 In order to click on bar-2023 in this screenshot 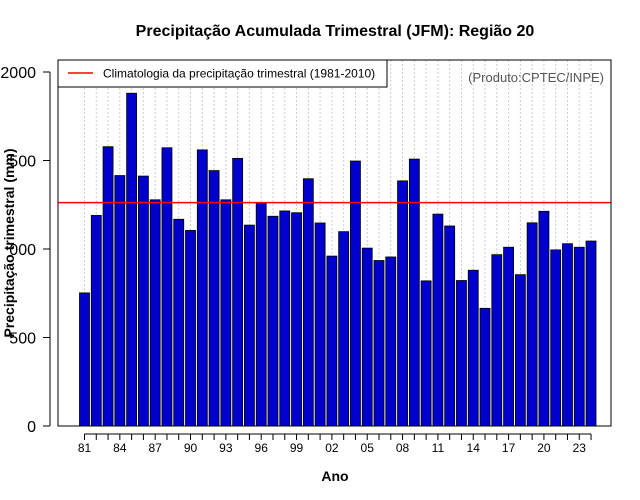, I will do `click(579, 336)`.